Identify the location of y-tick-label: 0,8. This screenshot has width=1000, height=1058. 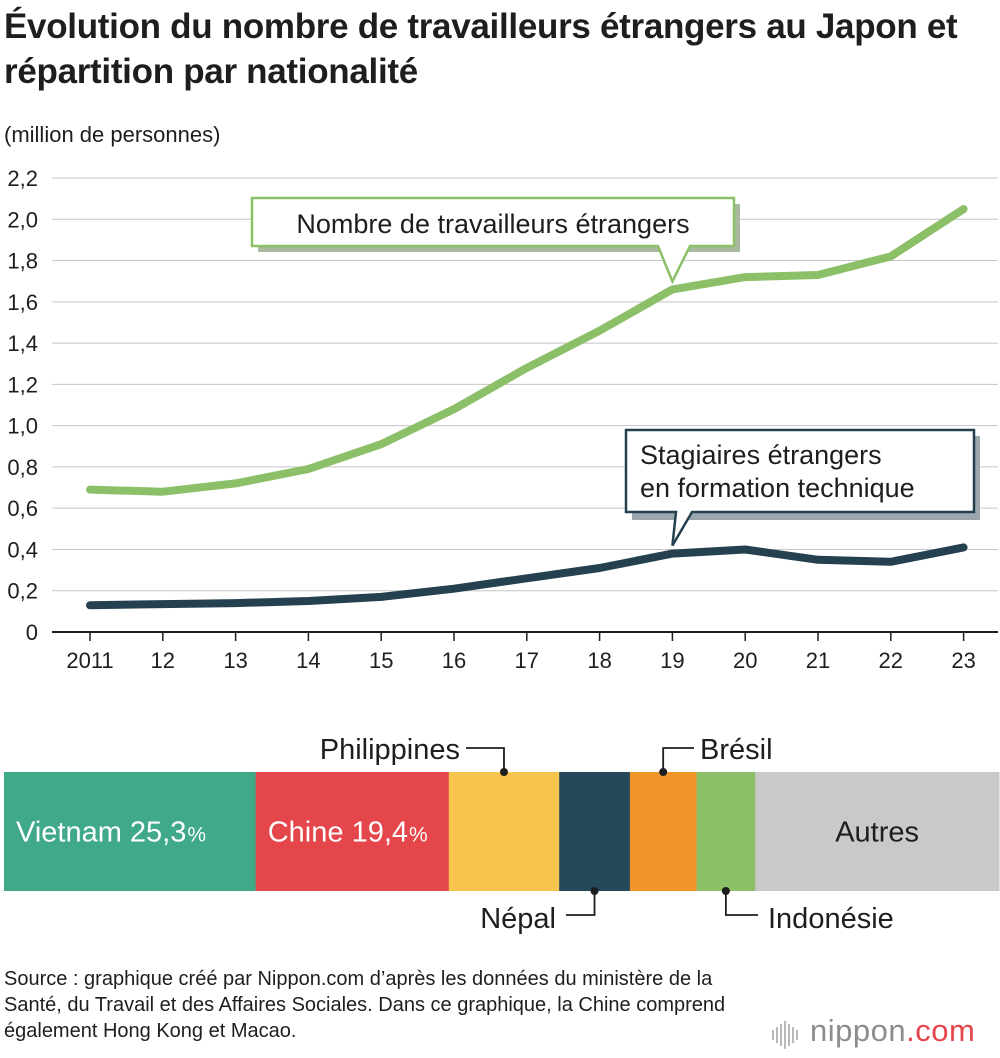
(22, 467).